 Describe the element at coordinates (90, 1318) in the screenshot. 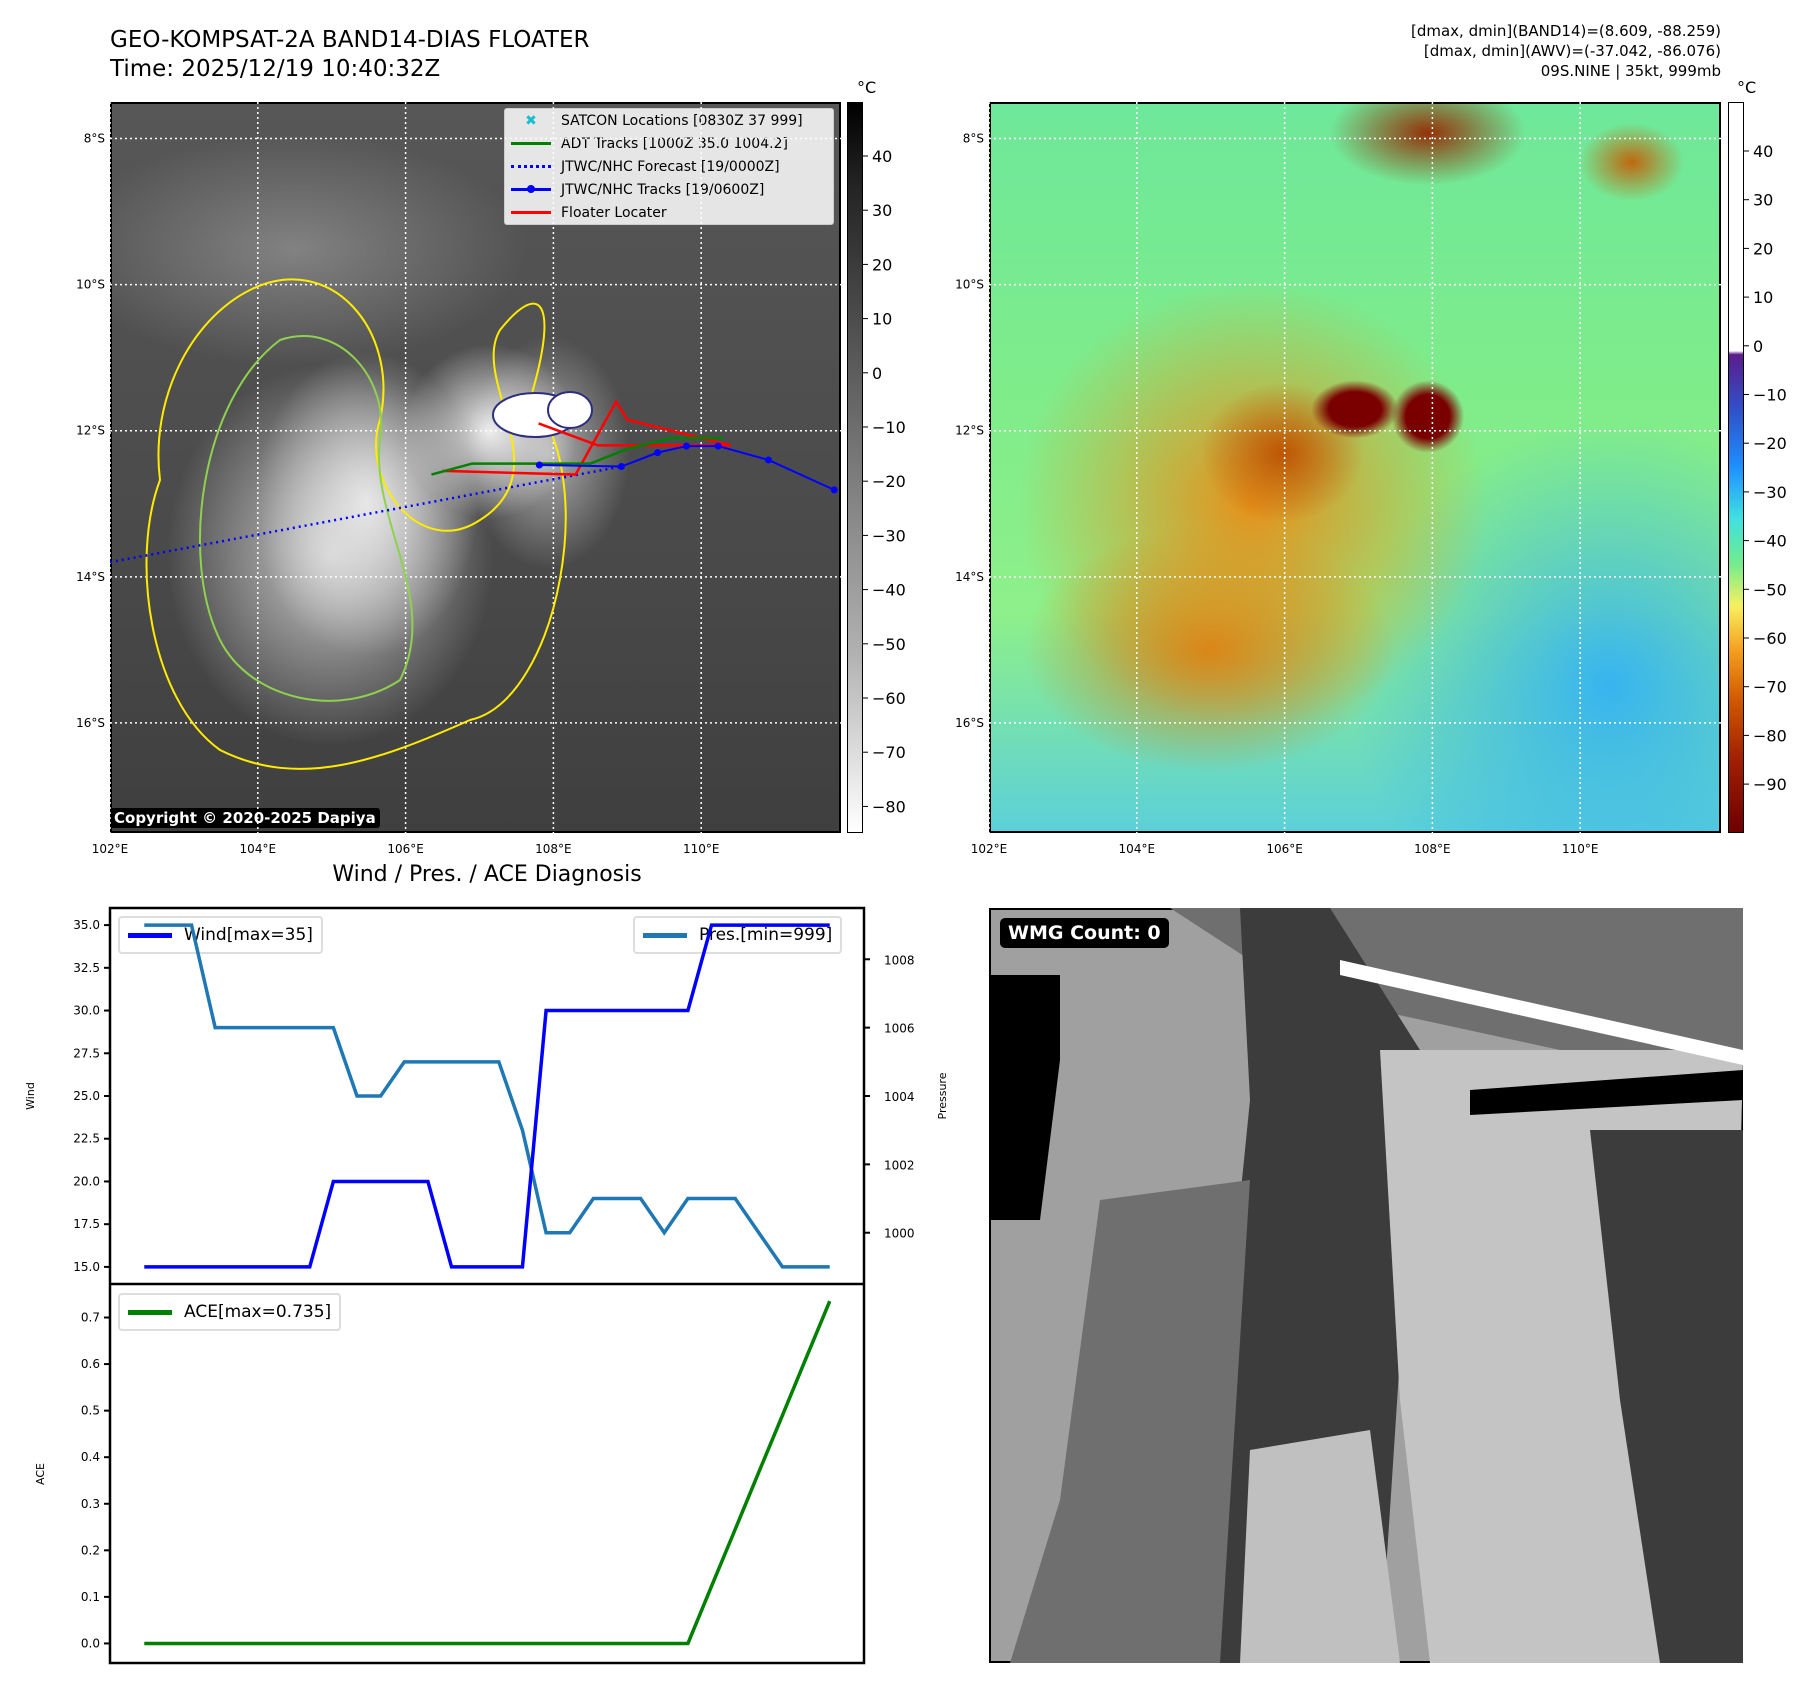

I see `ace-tick-label: 0.7` at that location.